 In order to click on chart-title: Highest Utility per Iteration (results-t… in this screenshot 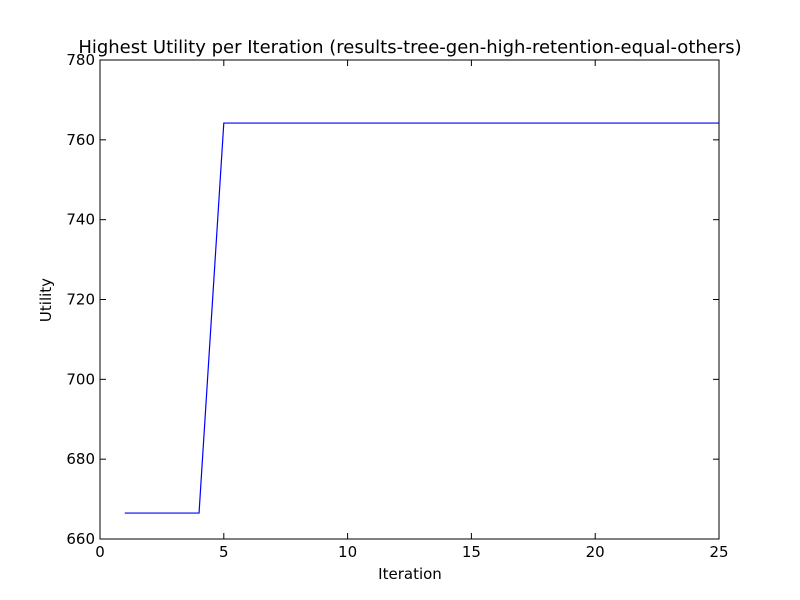, I will do `click(409, 47)`.